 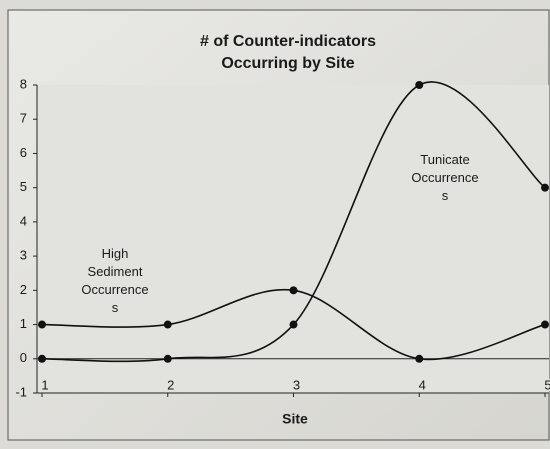 I want to click on y-tick-label: 5, so click(x=23, y=186).